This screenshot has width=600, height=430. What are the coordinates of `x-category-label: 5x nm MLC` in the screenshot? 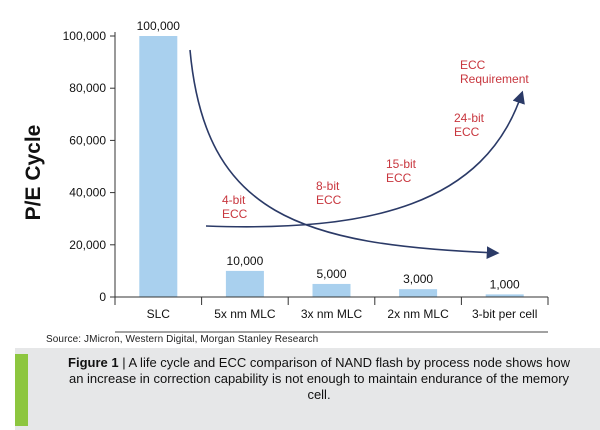 It's located at (245, 314).